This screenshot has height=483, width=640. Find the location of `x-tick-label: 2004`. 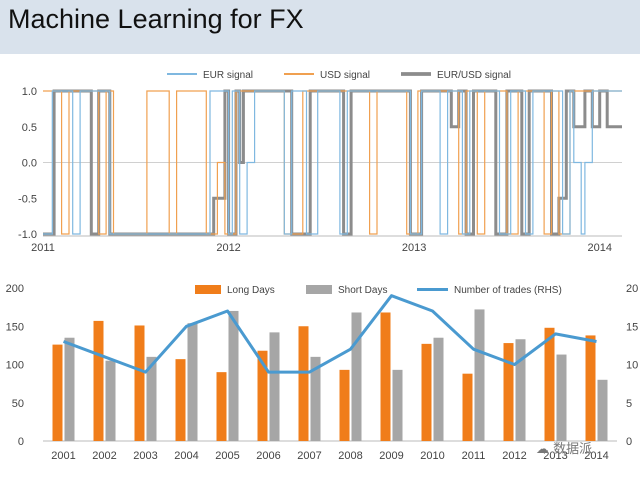

x-tick-label: 2004 is located at coordinates (186, 456).